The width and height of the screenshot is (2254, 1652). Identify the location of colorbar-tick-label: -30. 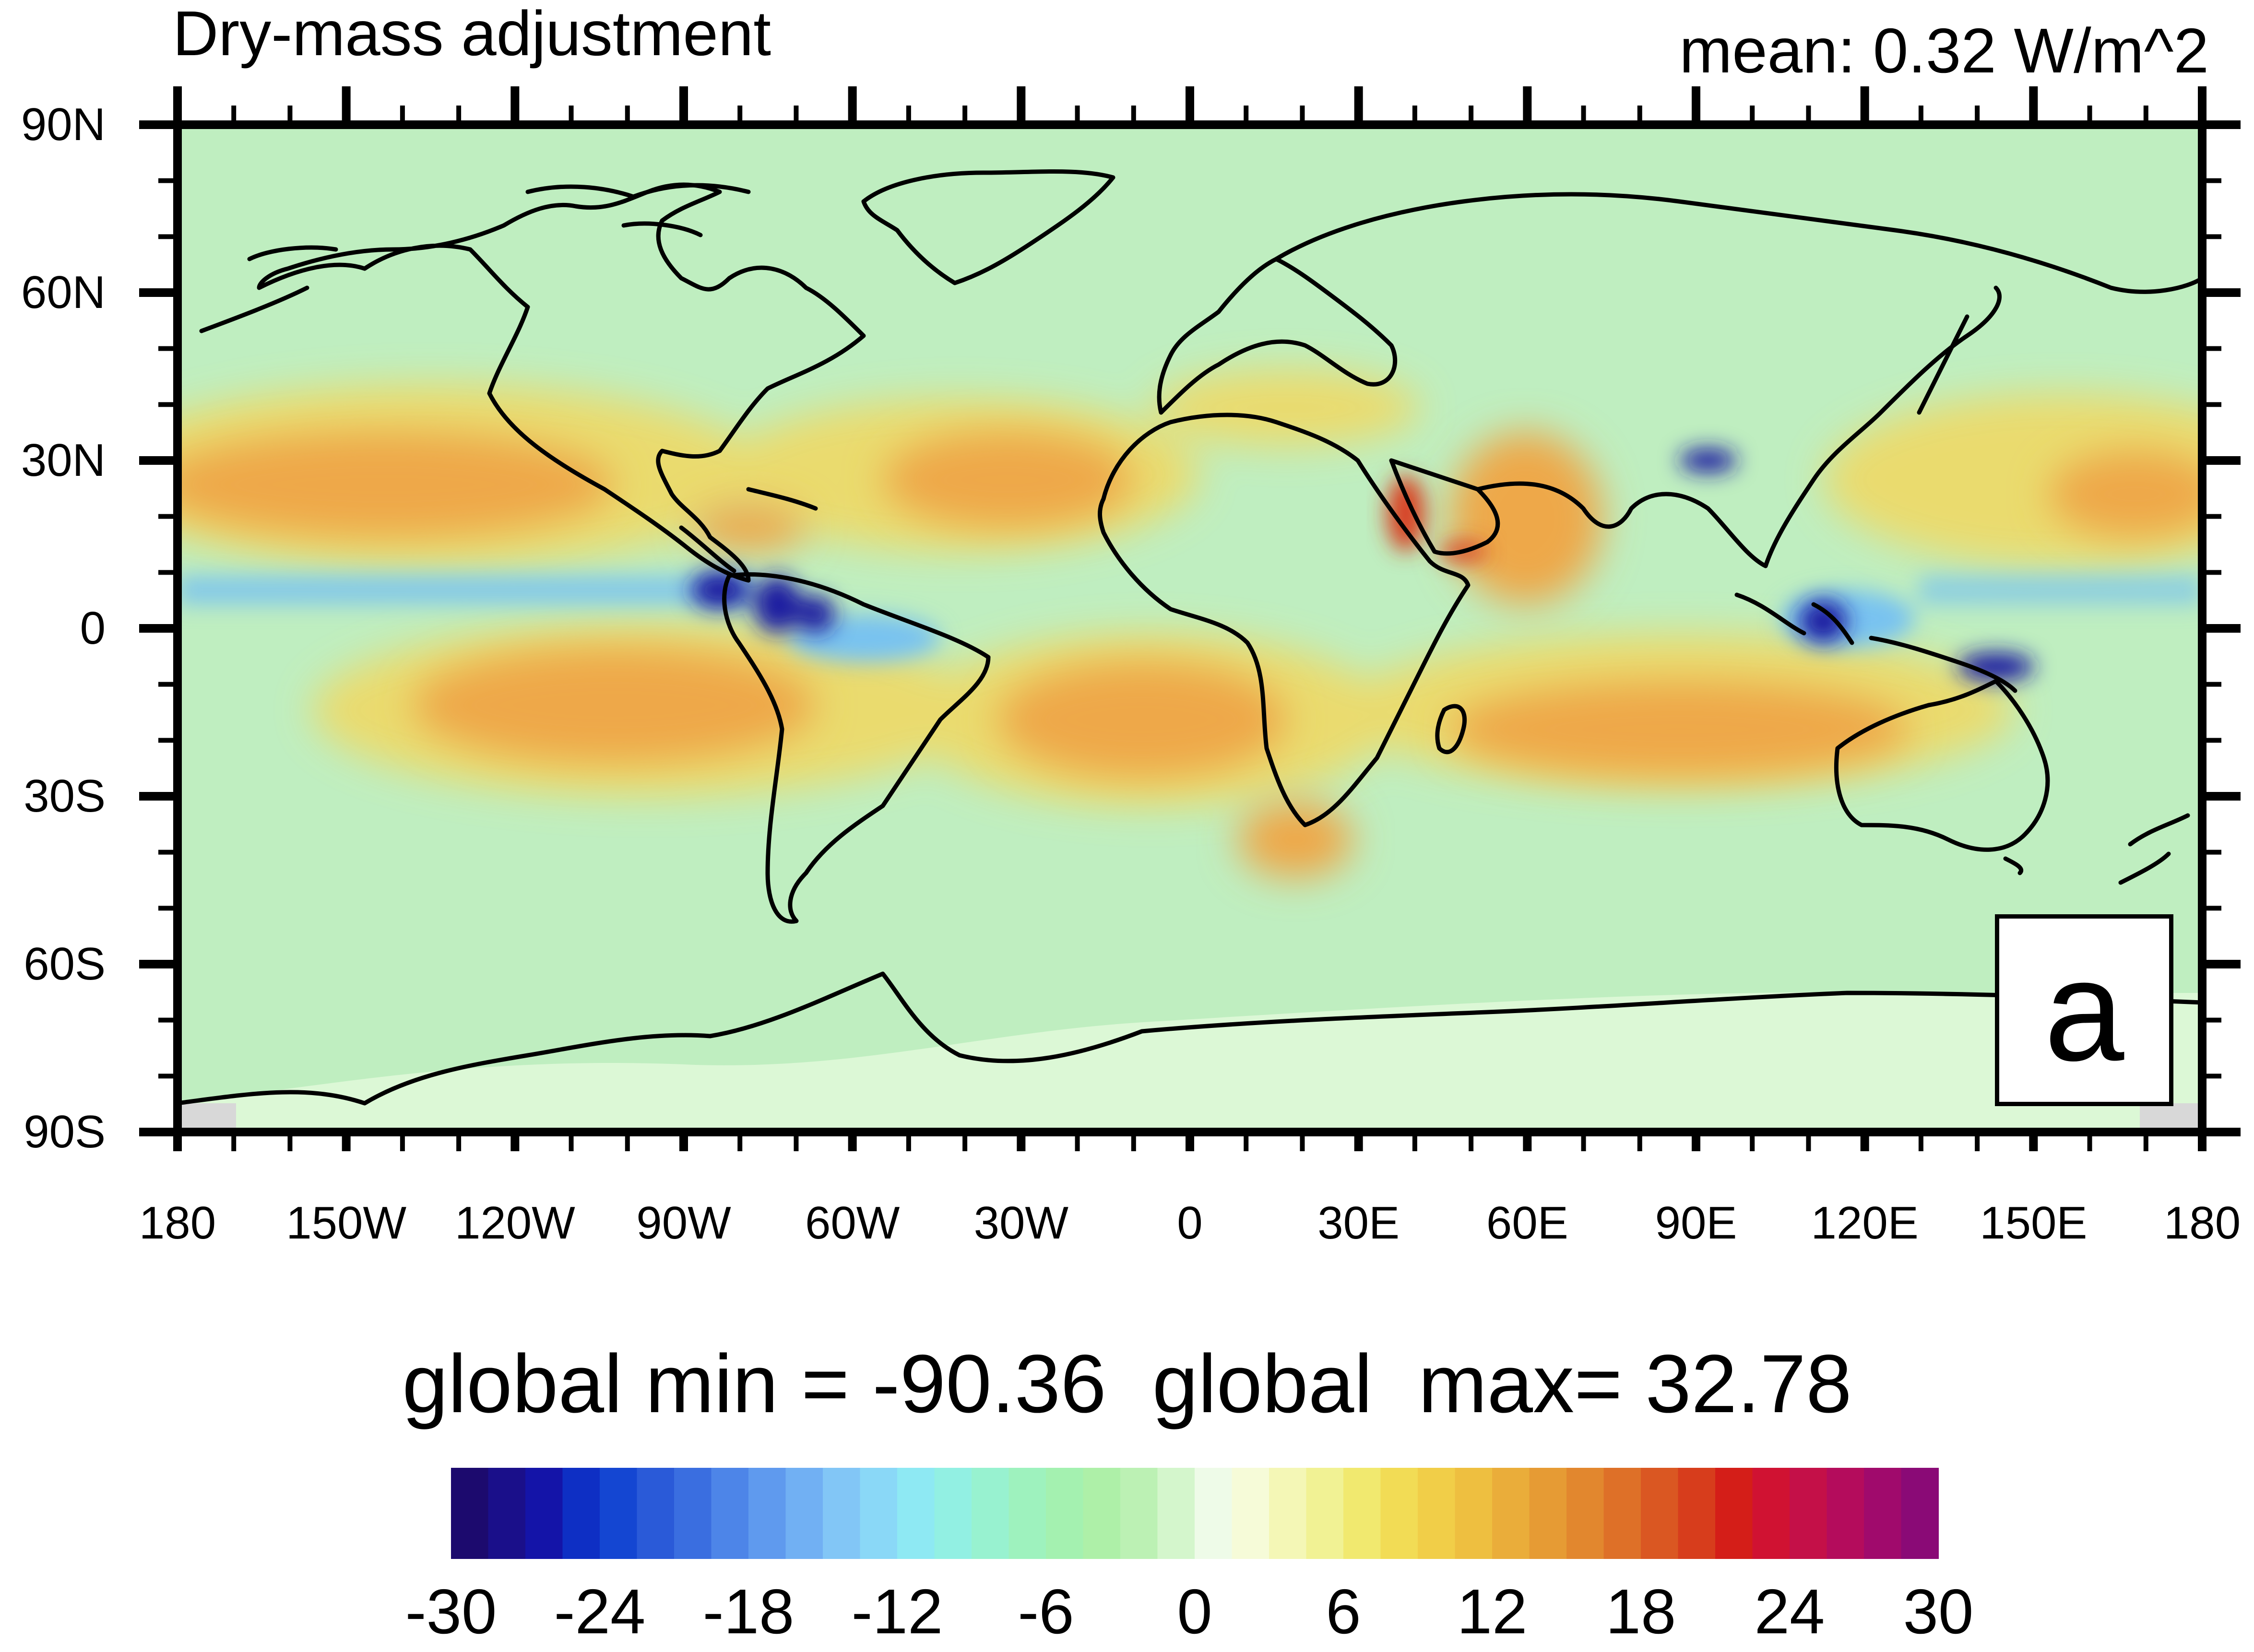
(451, 1612).